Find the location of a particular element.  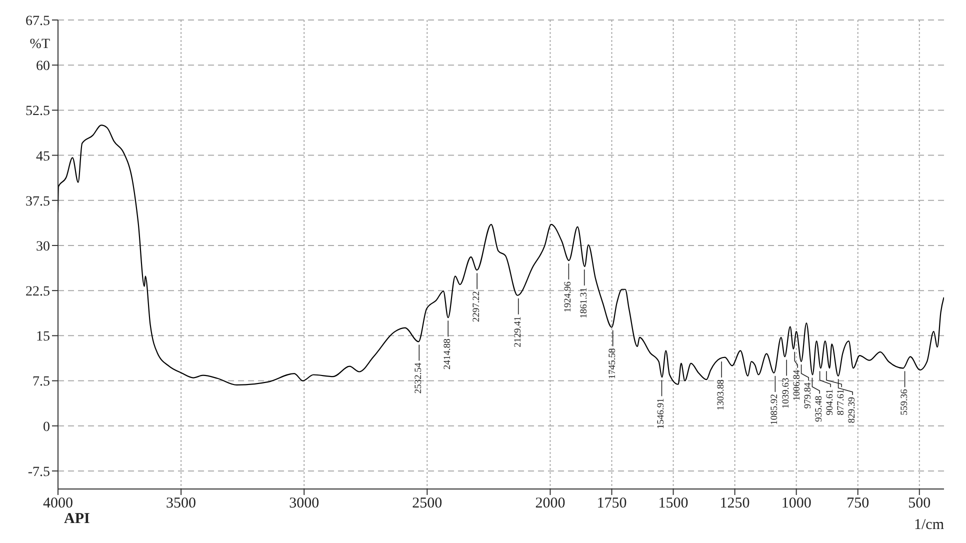

y-tick-label: 60 is located at coordinates (43, 66).